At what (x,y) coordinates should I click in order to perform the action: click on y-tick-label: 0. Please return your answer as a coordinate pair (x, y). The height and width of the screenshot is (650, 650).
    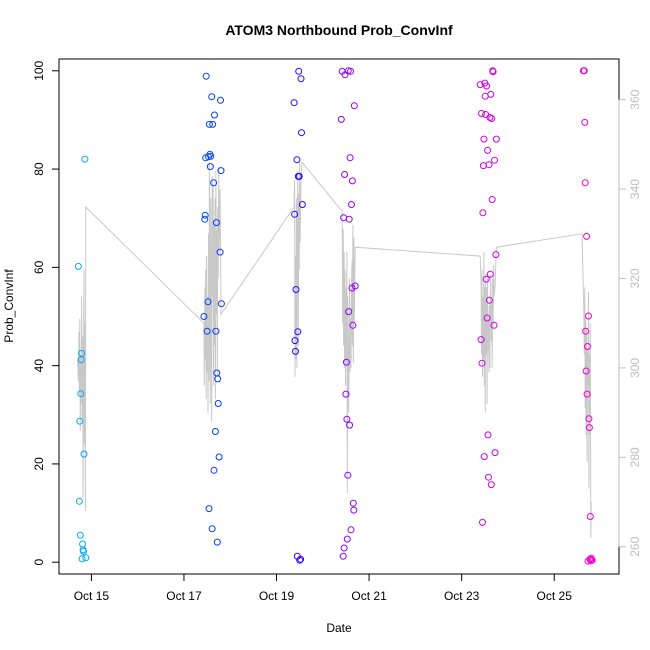
    Looking at the image, I should click on (39, 562).